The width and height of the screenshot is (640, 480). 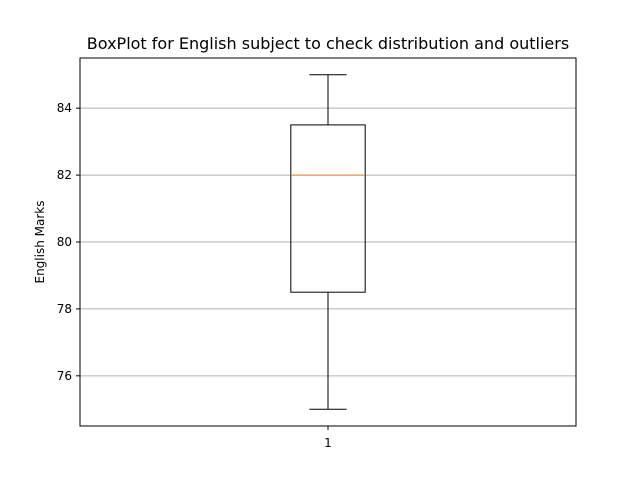 I want to click on x-tick-label: 1, so click(x=328, y=443).